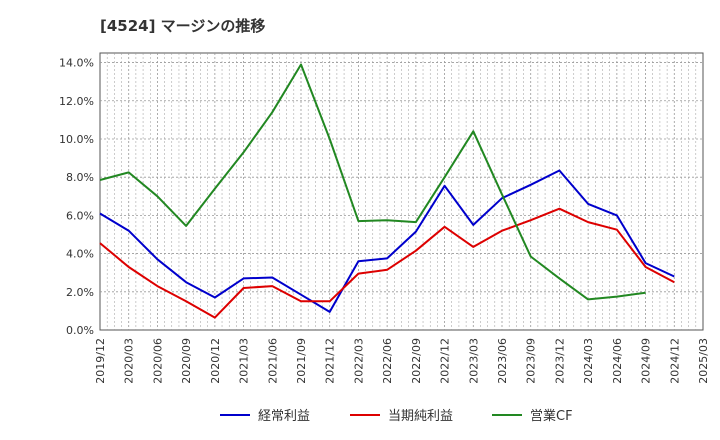  What do you see at coordinates (129, 361) in the screenshot?
I see `x-tick-label: 2020/03` at bounding box center [129, 361].